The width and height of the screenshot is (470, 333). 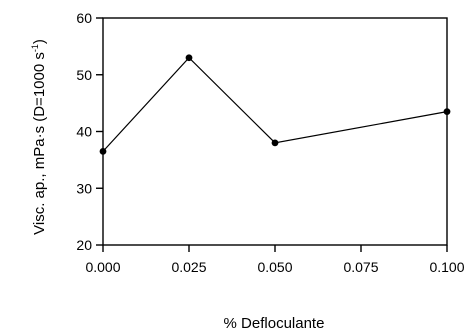 What do you see at coordinates (274, 323) in the screenshot?
I see `x-axis-label: % Defloculante` at bounding box center [274, 323].